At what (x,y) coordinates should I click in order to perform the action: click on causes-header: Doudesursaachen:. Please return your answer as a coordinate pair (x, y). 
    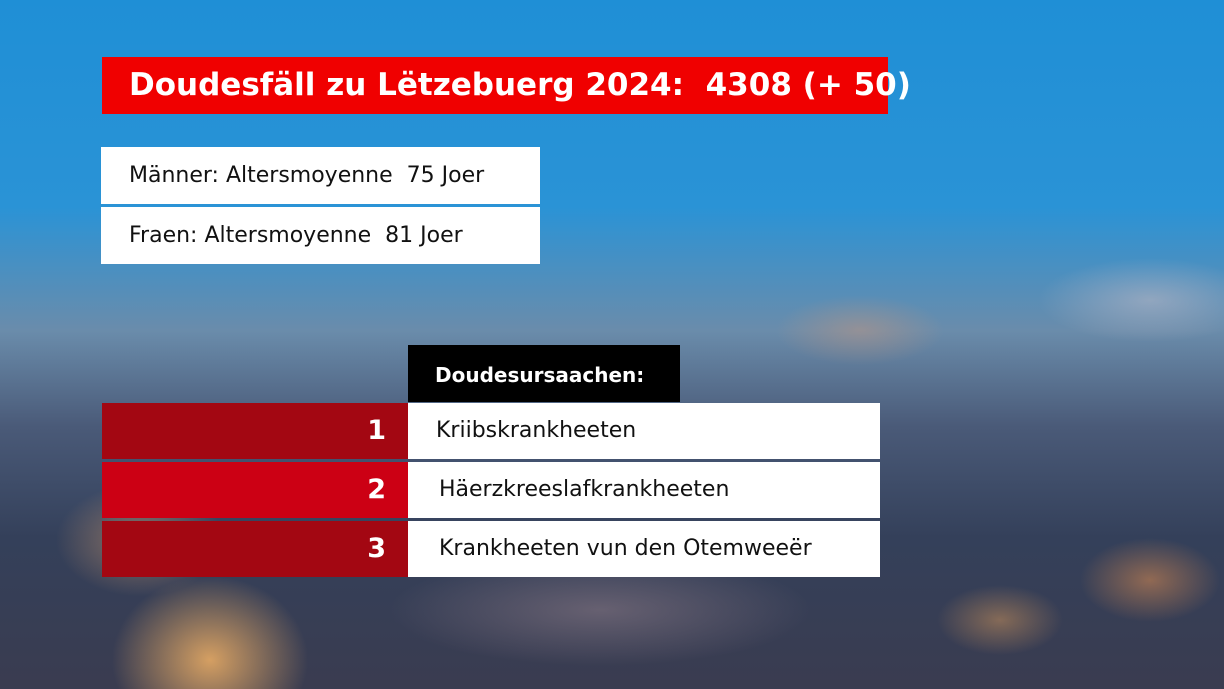
    Looking at the image, I should click on (544, 373).